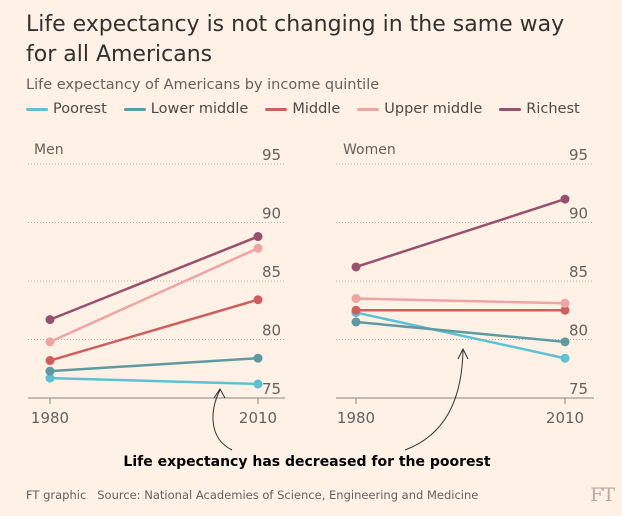 The image size is (622, 516). I want to click on annotation-arrowhead-women, so click(463, 353).